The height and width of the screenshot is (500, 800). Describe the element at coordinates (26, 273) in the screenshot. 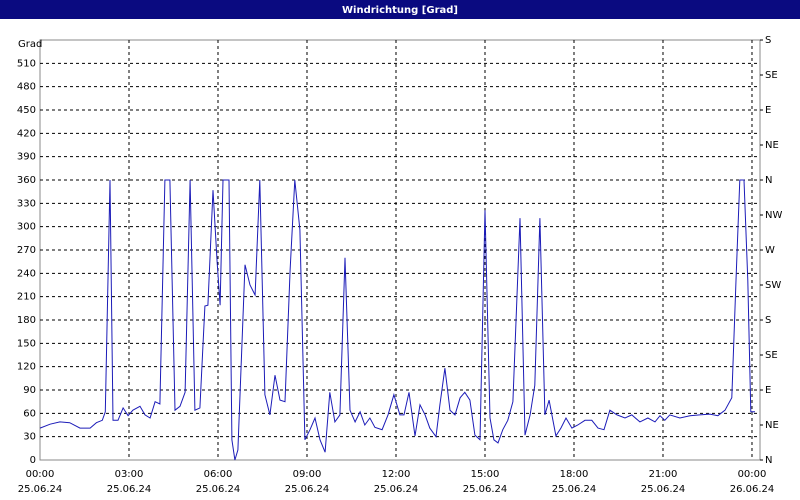

I see `y-tick-label: 240` at that location.